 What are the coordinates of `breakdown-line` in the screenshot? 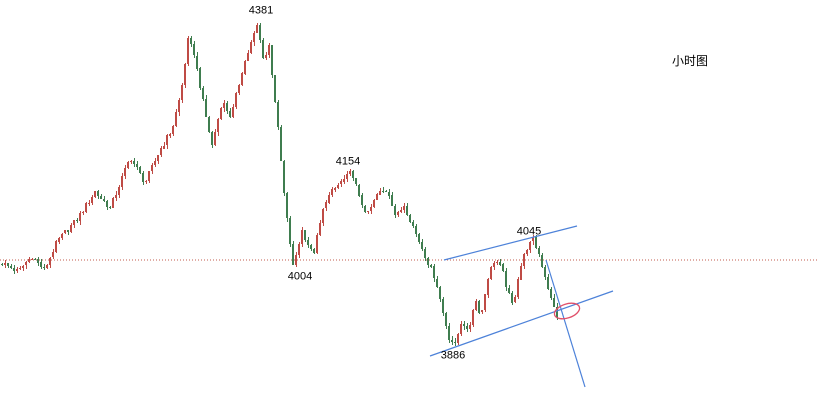 It's located at (565, 323).